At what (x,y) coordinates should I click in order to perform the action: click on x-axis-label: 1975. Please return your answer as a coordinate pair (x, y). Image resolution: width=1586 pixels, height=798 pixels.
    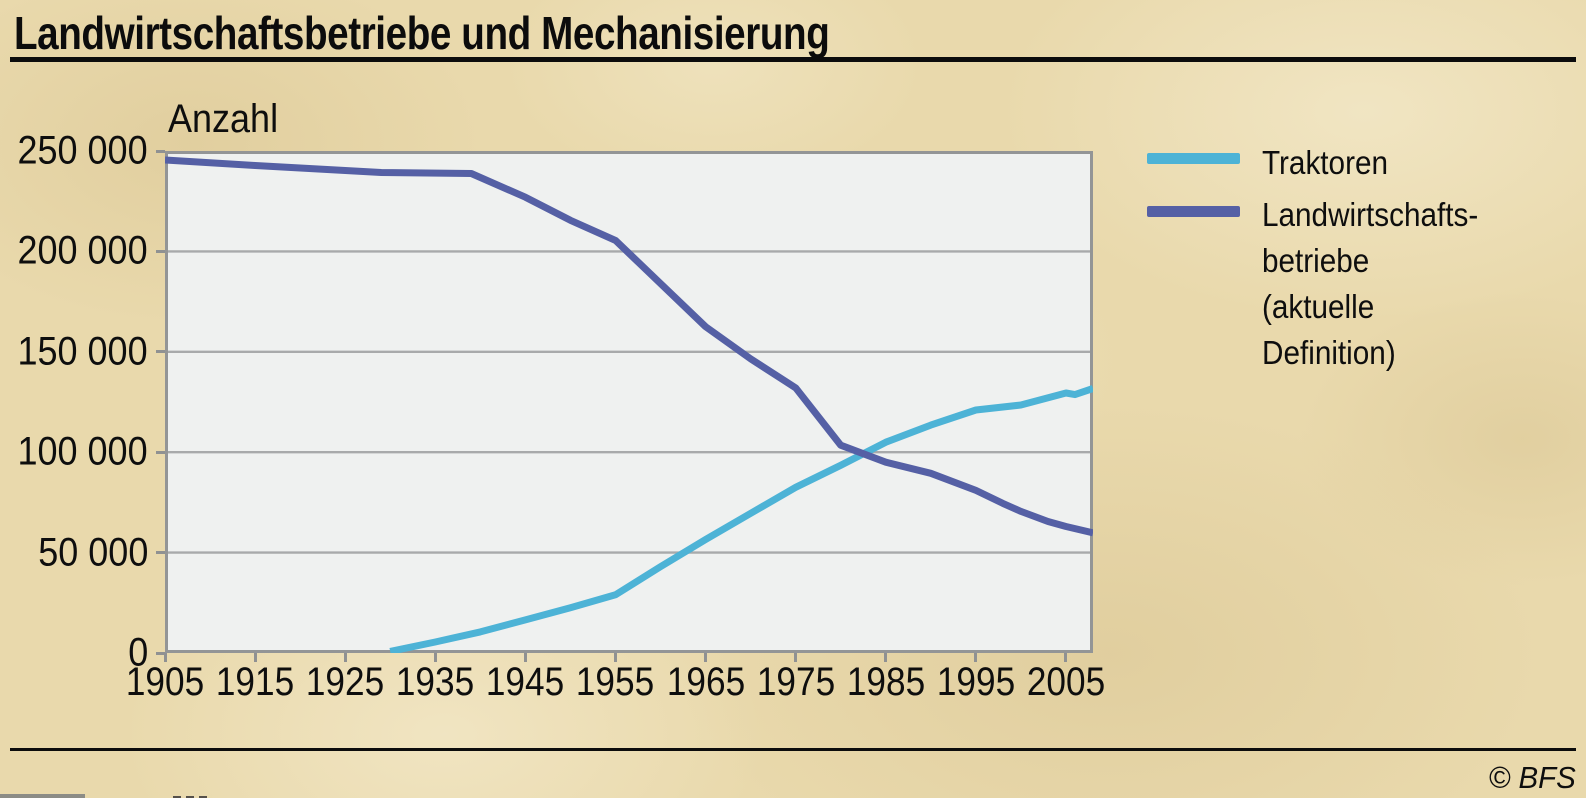
    Looking at the image, I should click on (795, 682).